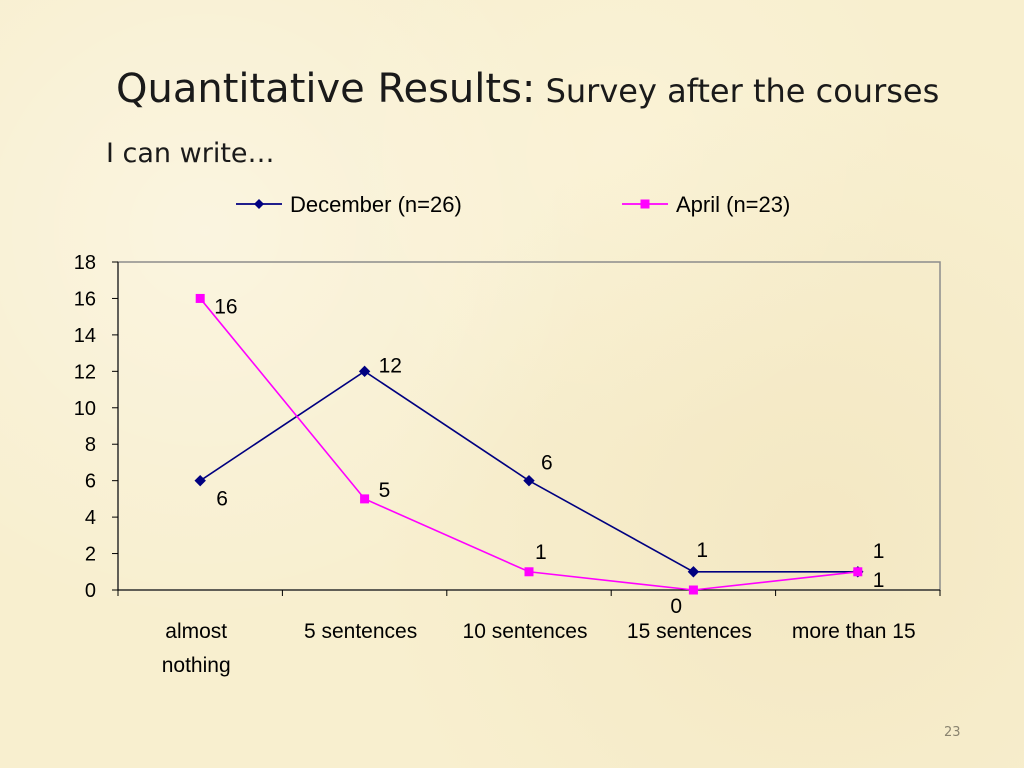 This screenshot has width=1024, height=768. I want to click on y-tick-label: 6, so click(90, 482).